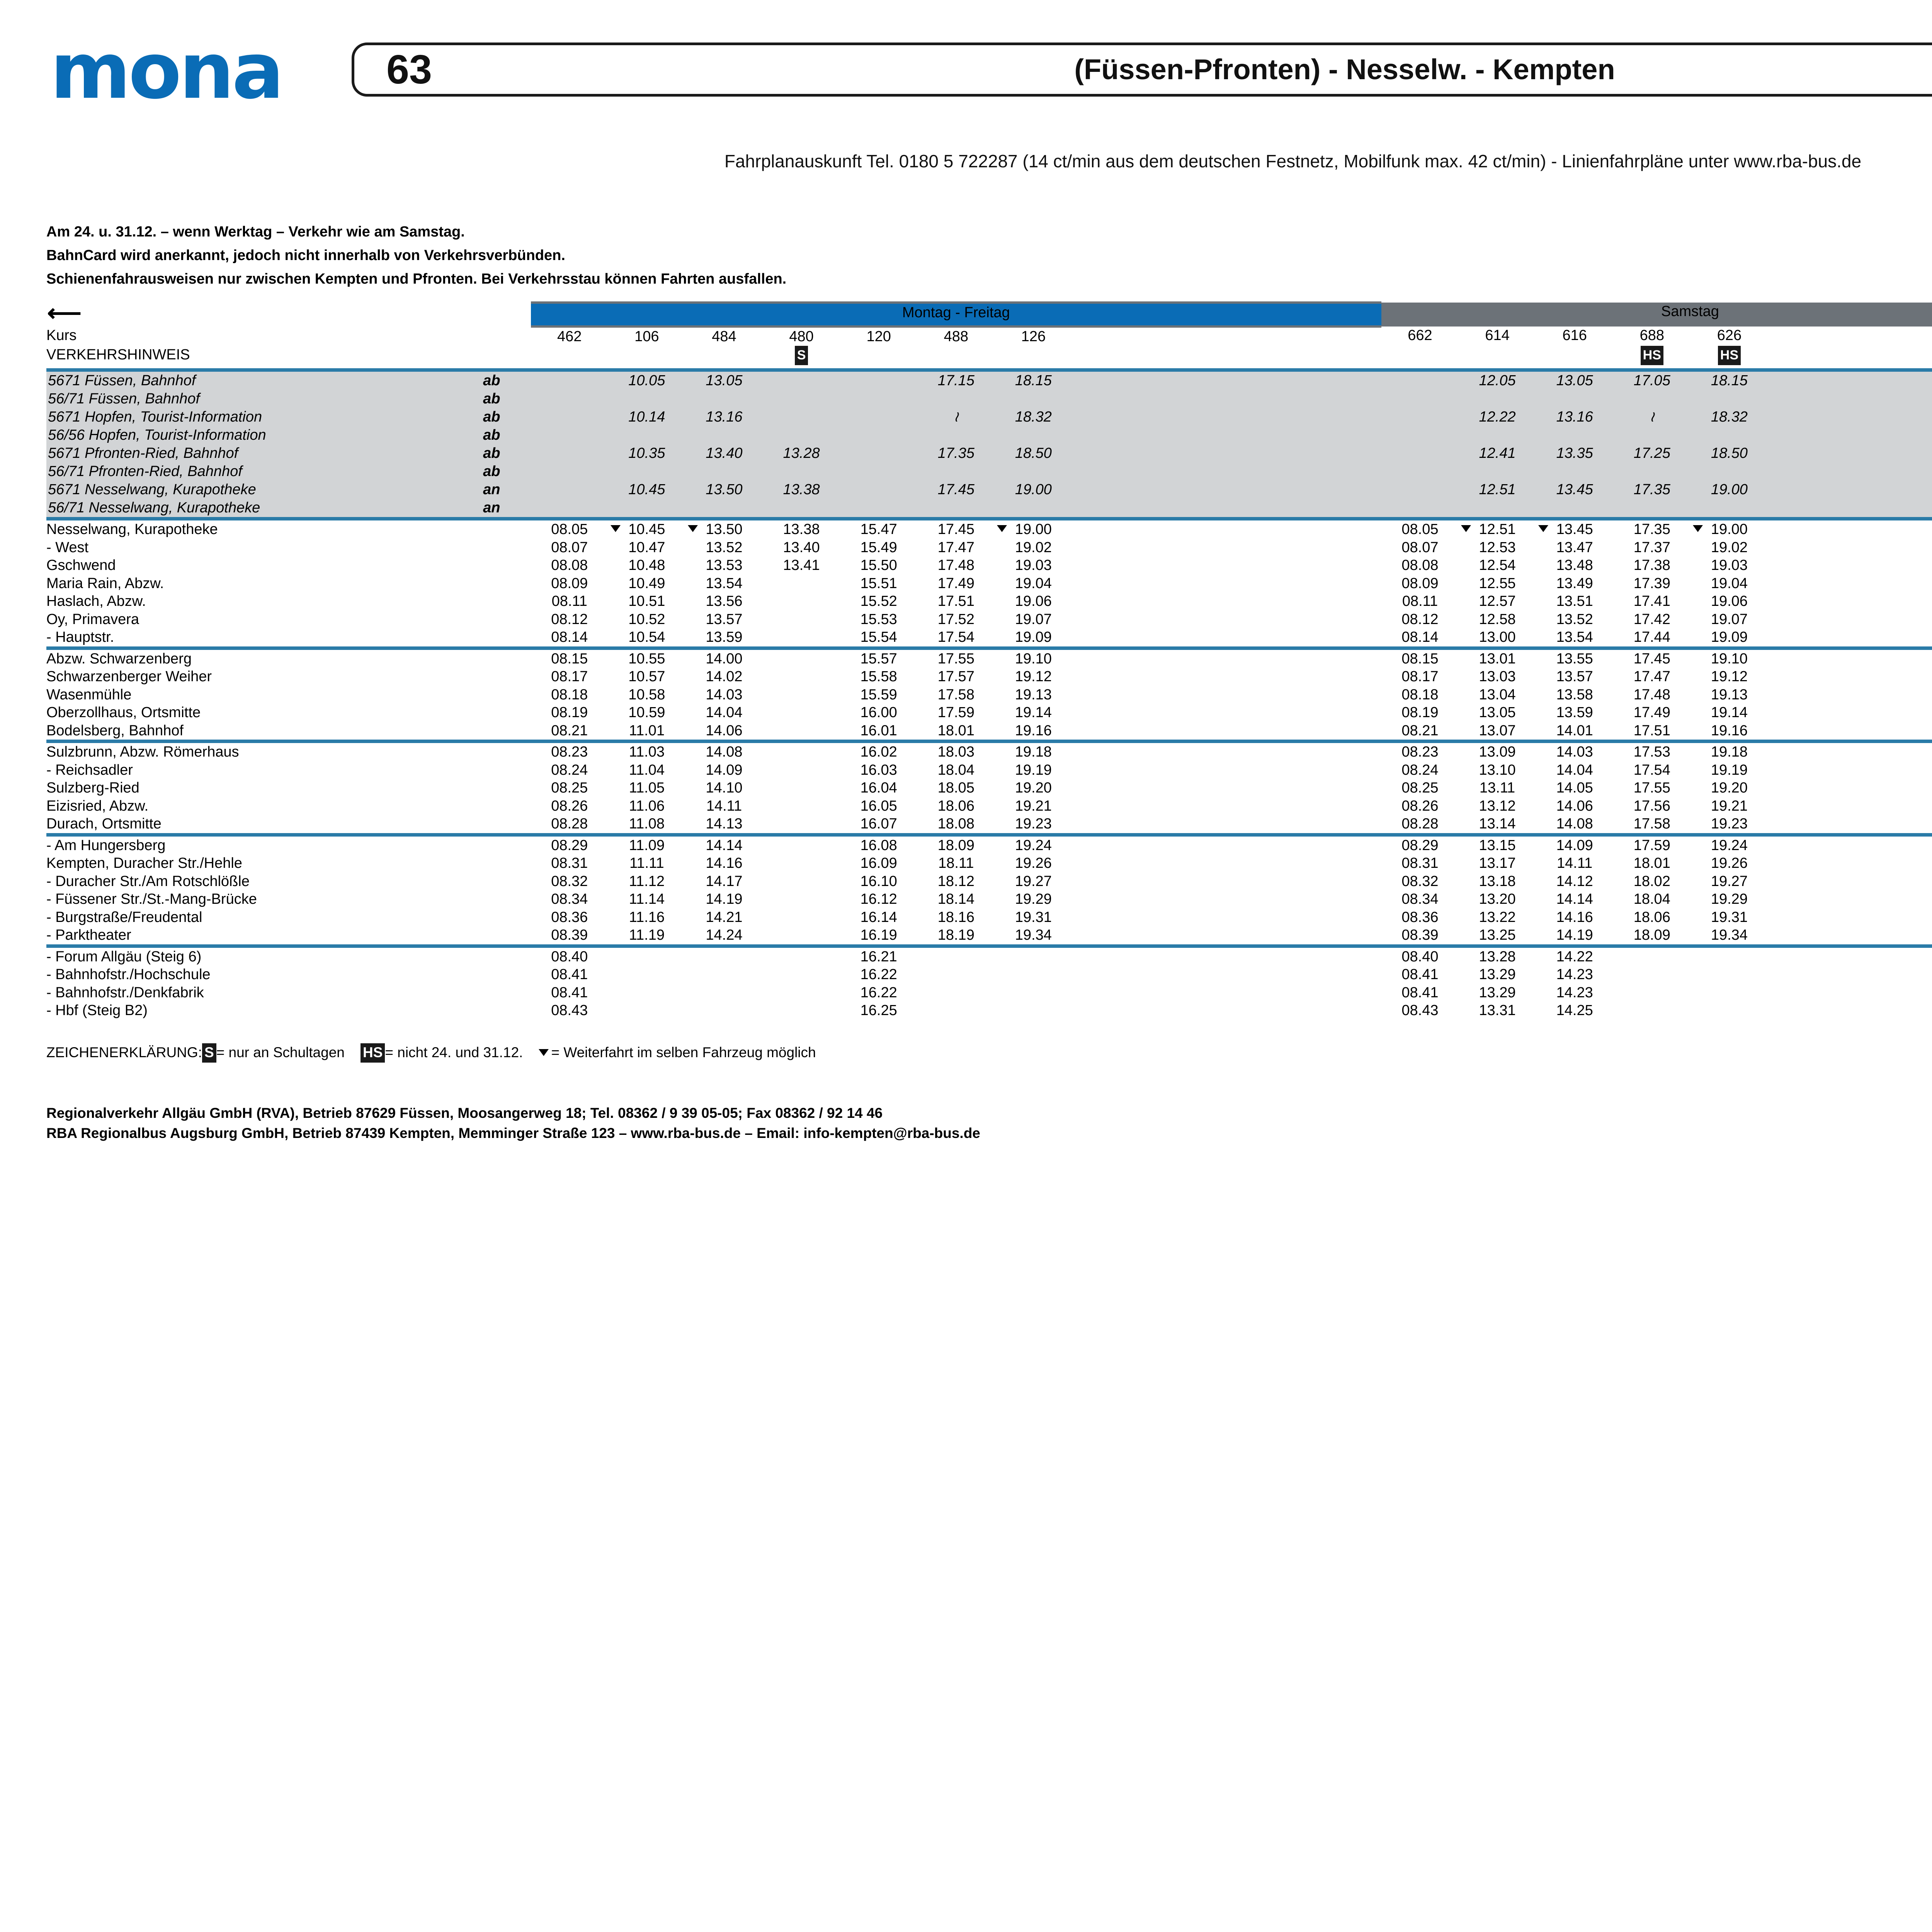 The height and width of the screenshot is (1932, 1932). Describe the element at coordinates (1034, 453) in the screenshot. I see `time-cell: 18.50` at that location.